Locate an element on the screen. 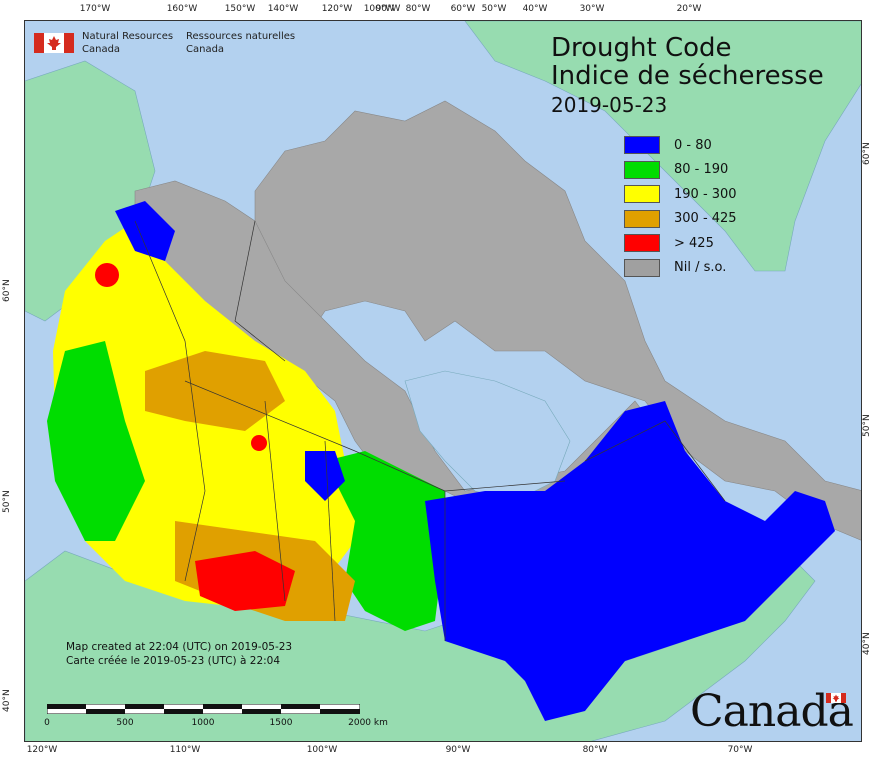  zone-blue-north is located at coordinates (145, 231).